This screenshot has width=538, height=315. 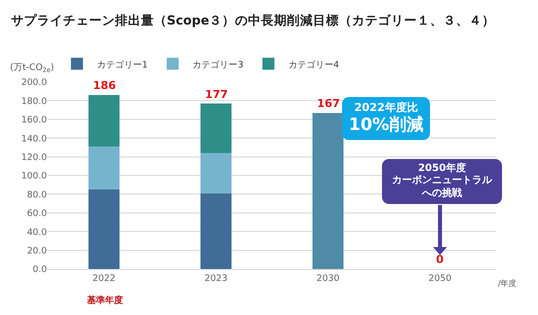 What do you see at coordinates (386, 107) in the screenshot?
I see `annotation: 2022年度比` at bounding box center [386, 107].